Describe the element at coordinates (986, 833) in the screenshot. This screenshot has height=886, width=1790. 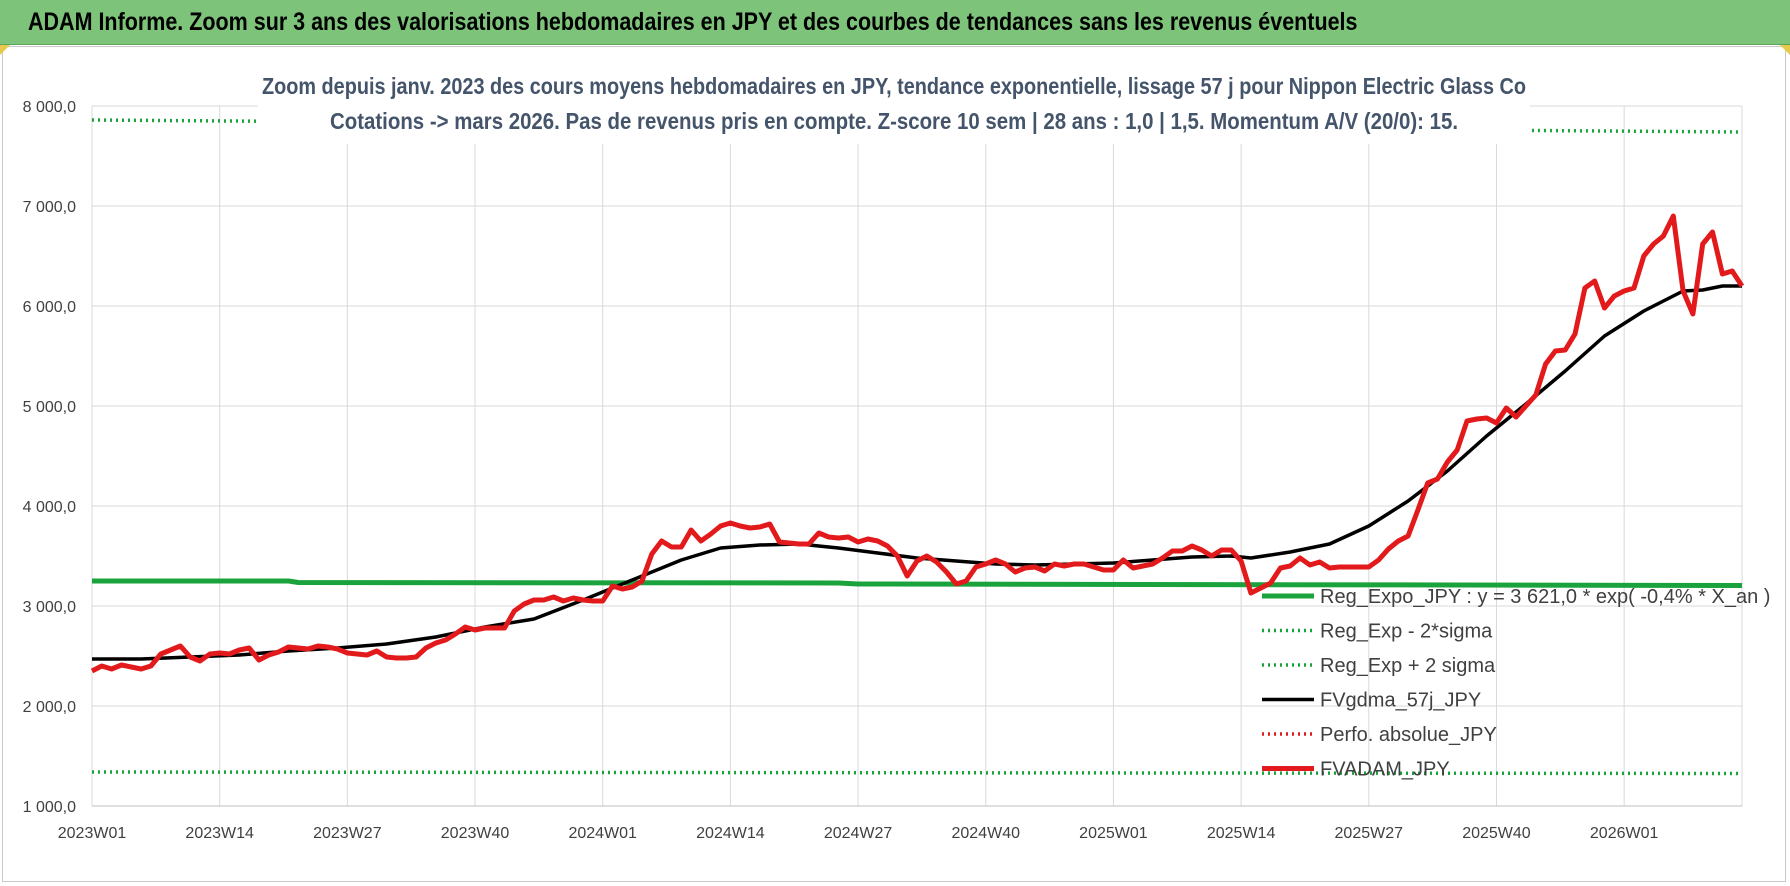
I see `x-tick-label: 2024W40` at that location.